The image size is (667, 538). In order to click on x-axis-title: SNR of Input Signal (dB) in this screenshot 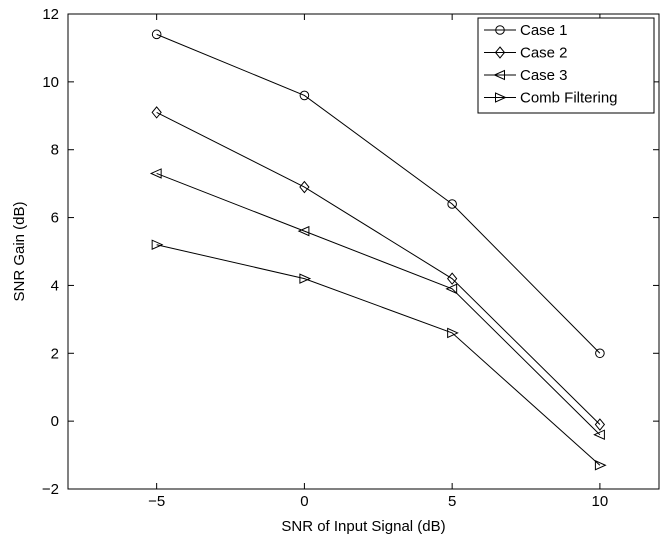, I will do `click(363, 526)`.